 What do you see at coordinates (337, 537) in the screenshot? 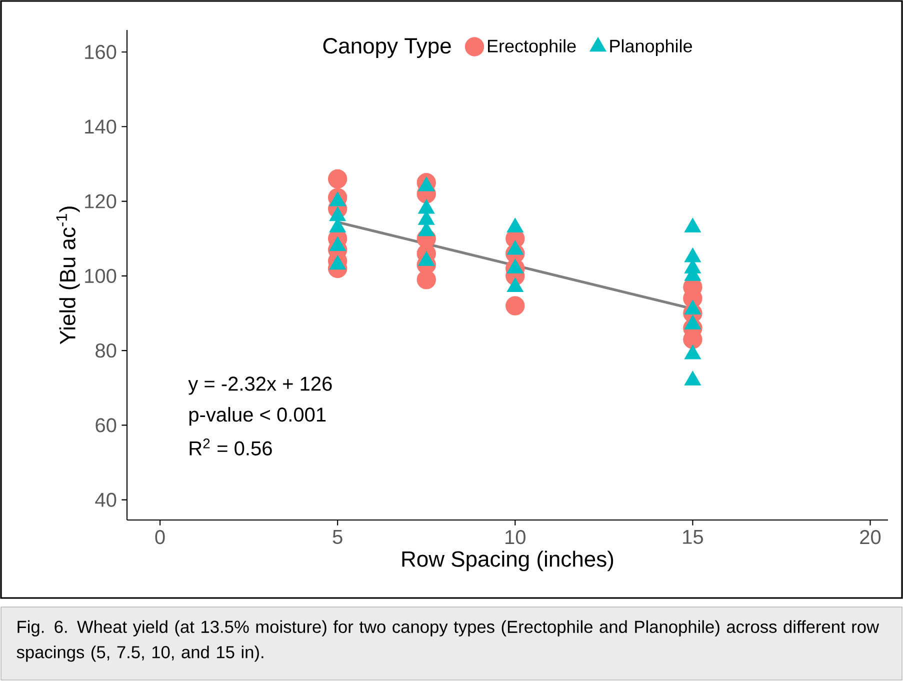
I see `x-tick-label: 5` at bounding box center [337, 537].